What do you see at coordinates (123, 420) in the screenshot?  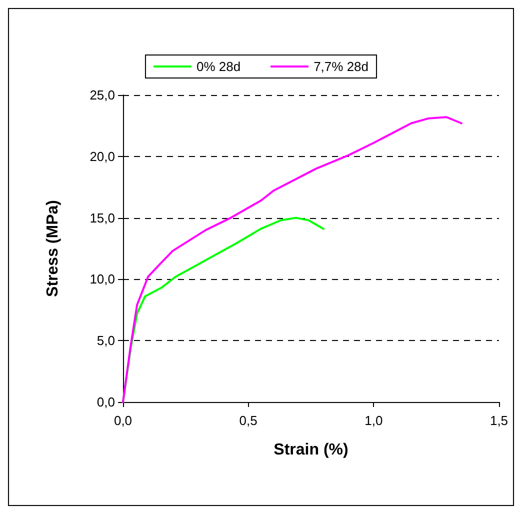 I see `x-tick-label: 0,0` at bounding box center [123, 420].